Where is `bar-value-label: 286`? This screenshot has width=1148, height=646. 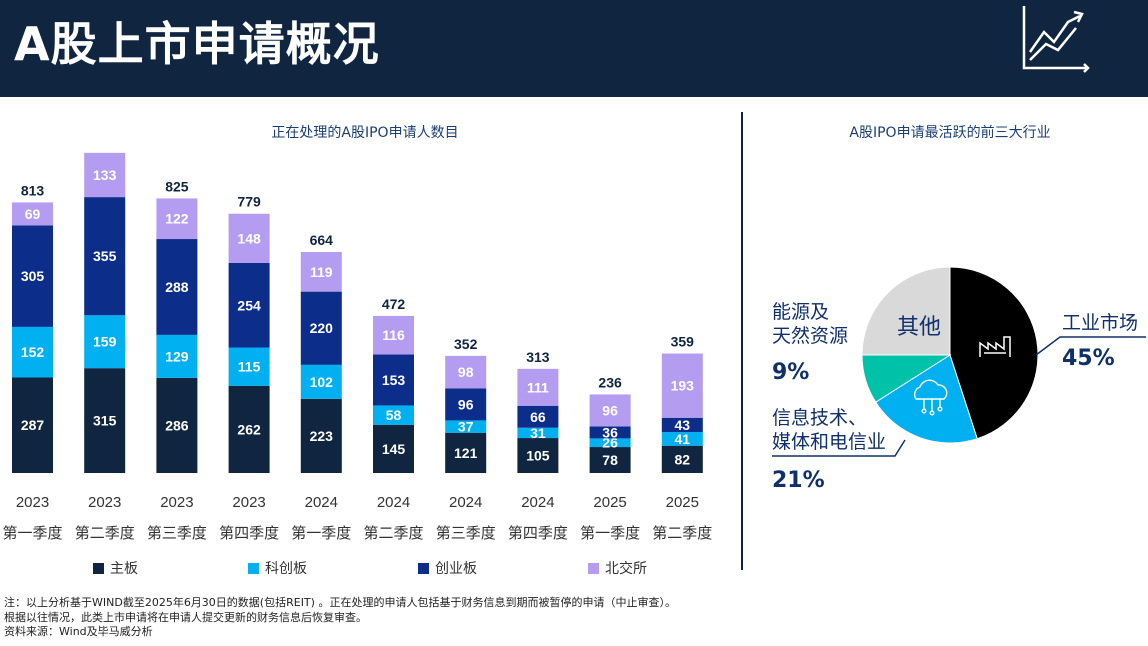 bar-value-label: 286 is located at coordinates (177, 425).